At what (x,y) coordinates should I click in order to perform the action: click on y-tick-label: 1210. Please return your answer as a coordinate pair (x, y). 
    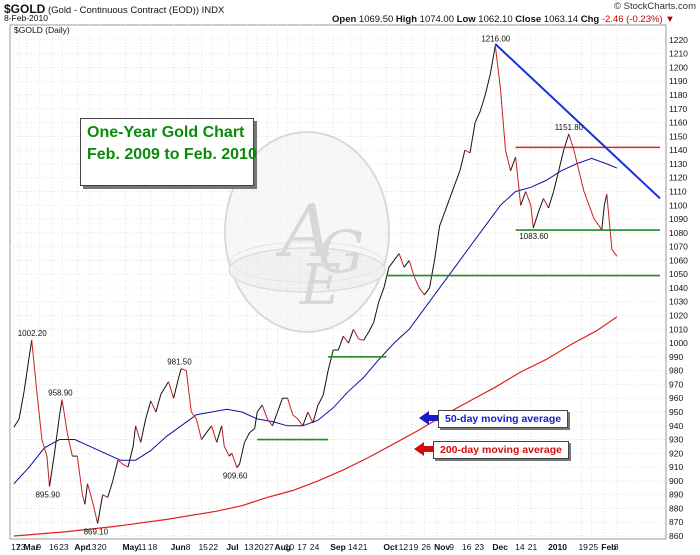
    Looking at the image, I should click on (678, 54).